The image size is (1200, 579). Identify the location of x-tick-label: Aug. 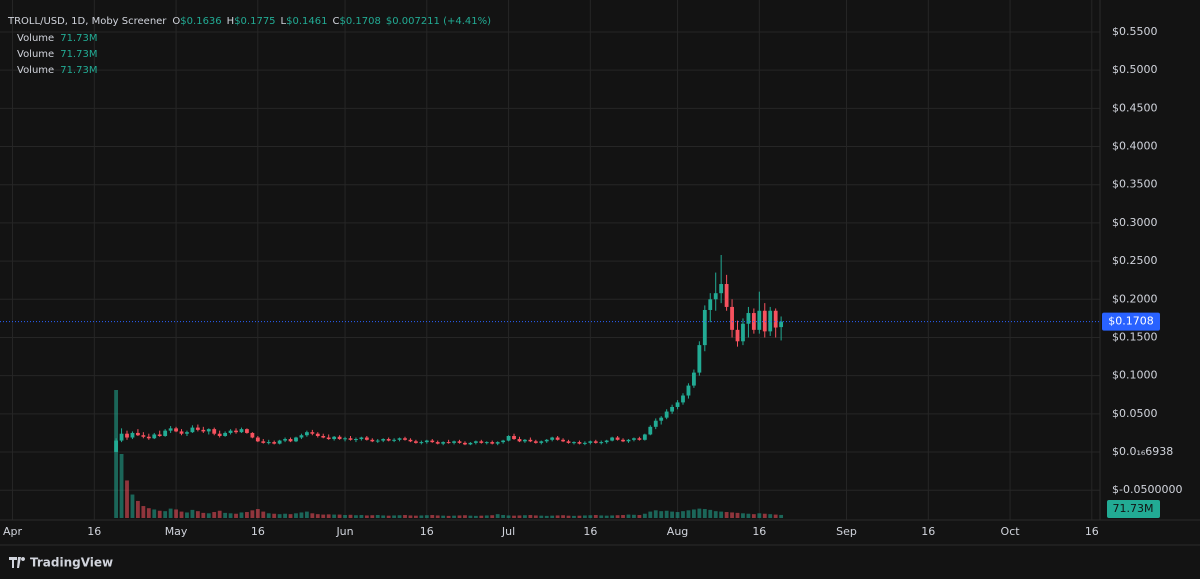
(677, 531).